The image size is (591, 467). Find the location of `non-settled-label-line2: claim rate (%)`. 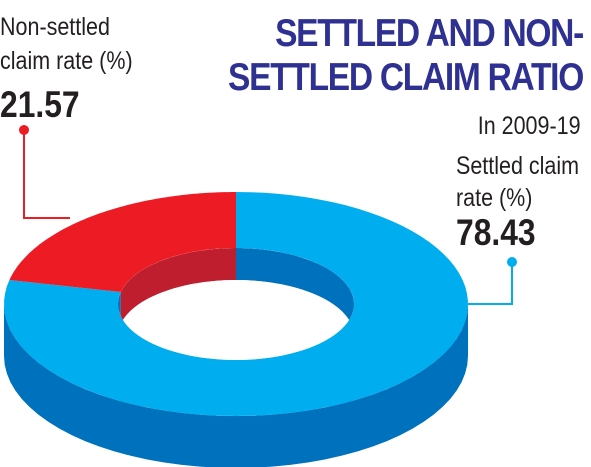

non-settled-label-line2: claim rate (%) is located at coordinates (66, 61).